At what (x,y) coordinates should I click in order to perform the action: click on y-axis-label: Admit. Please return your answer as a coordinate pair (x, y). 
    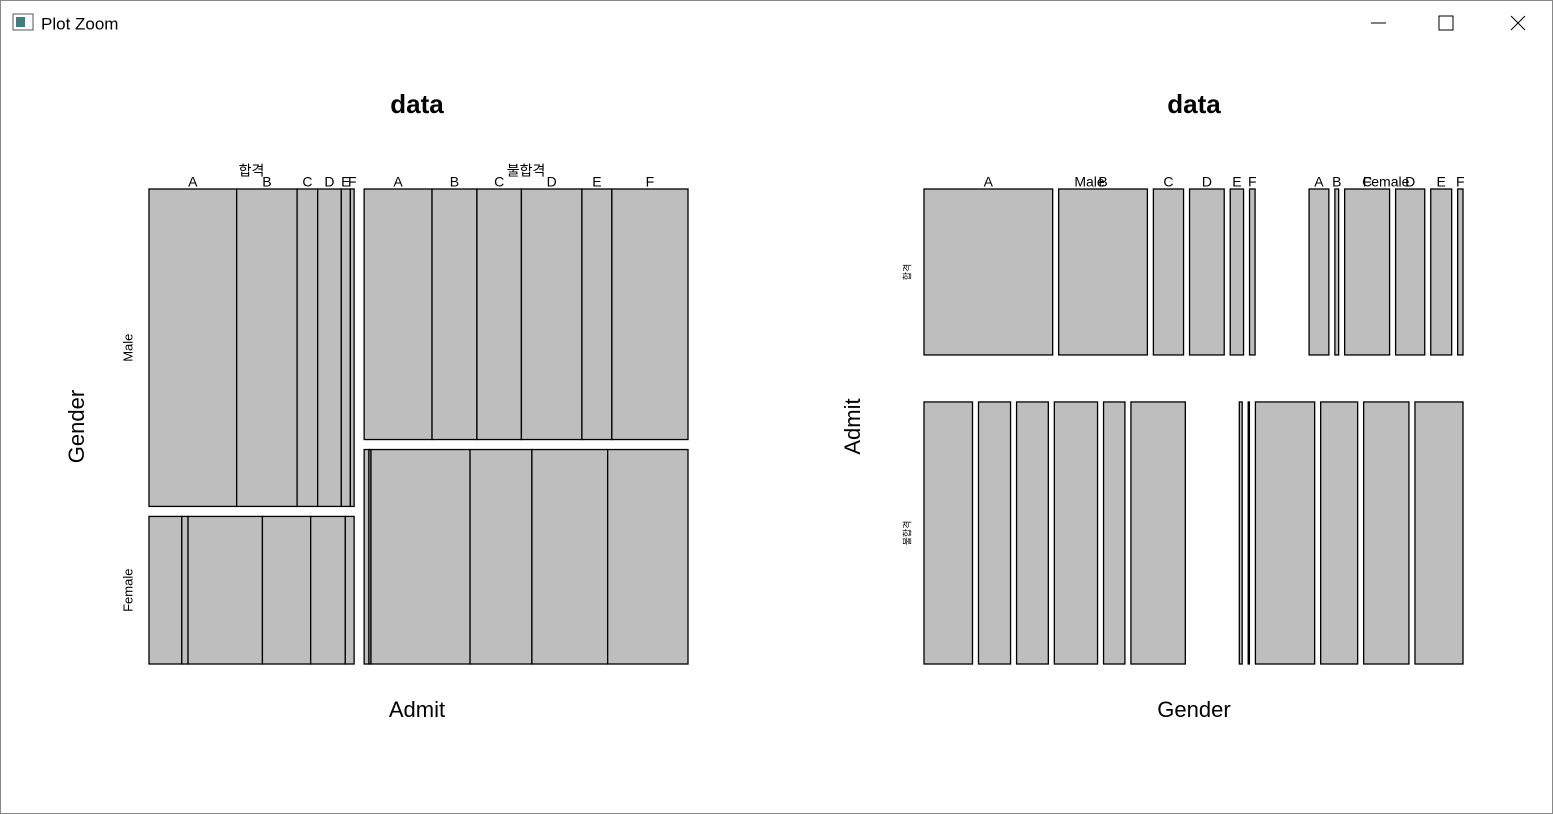
    Looking at the image, I should click on (852, 426).